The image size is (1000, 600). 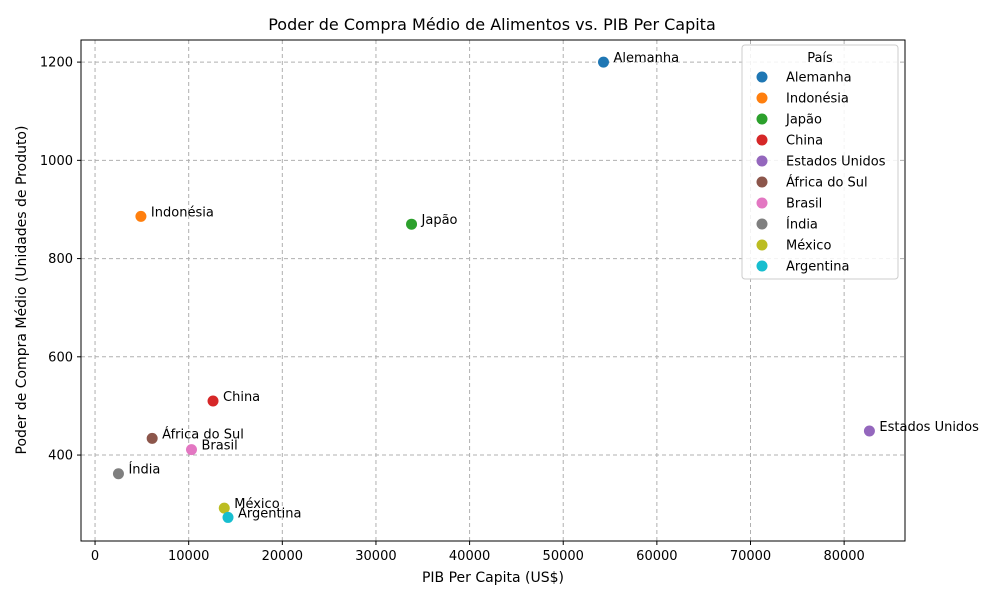 I want to click on x-tick-label: 20000, so click(x=282, y=556).